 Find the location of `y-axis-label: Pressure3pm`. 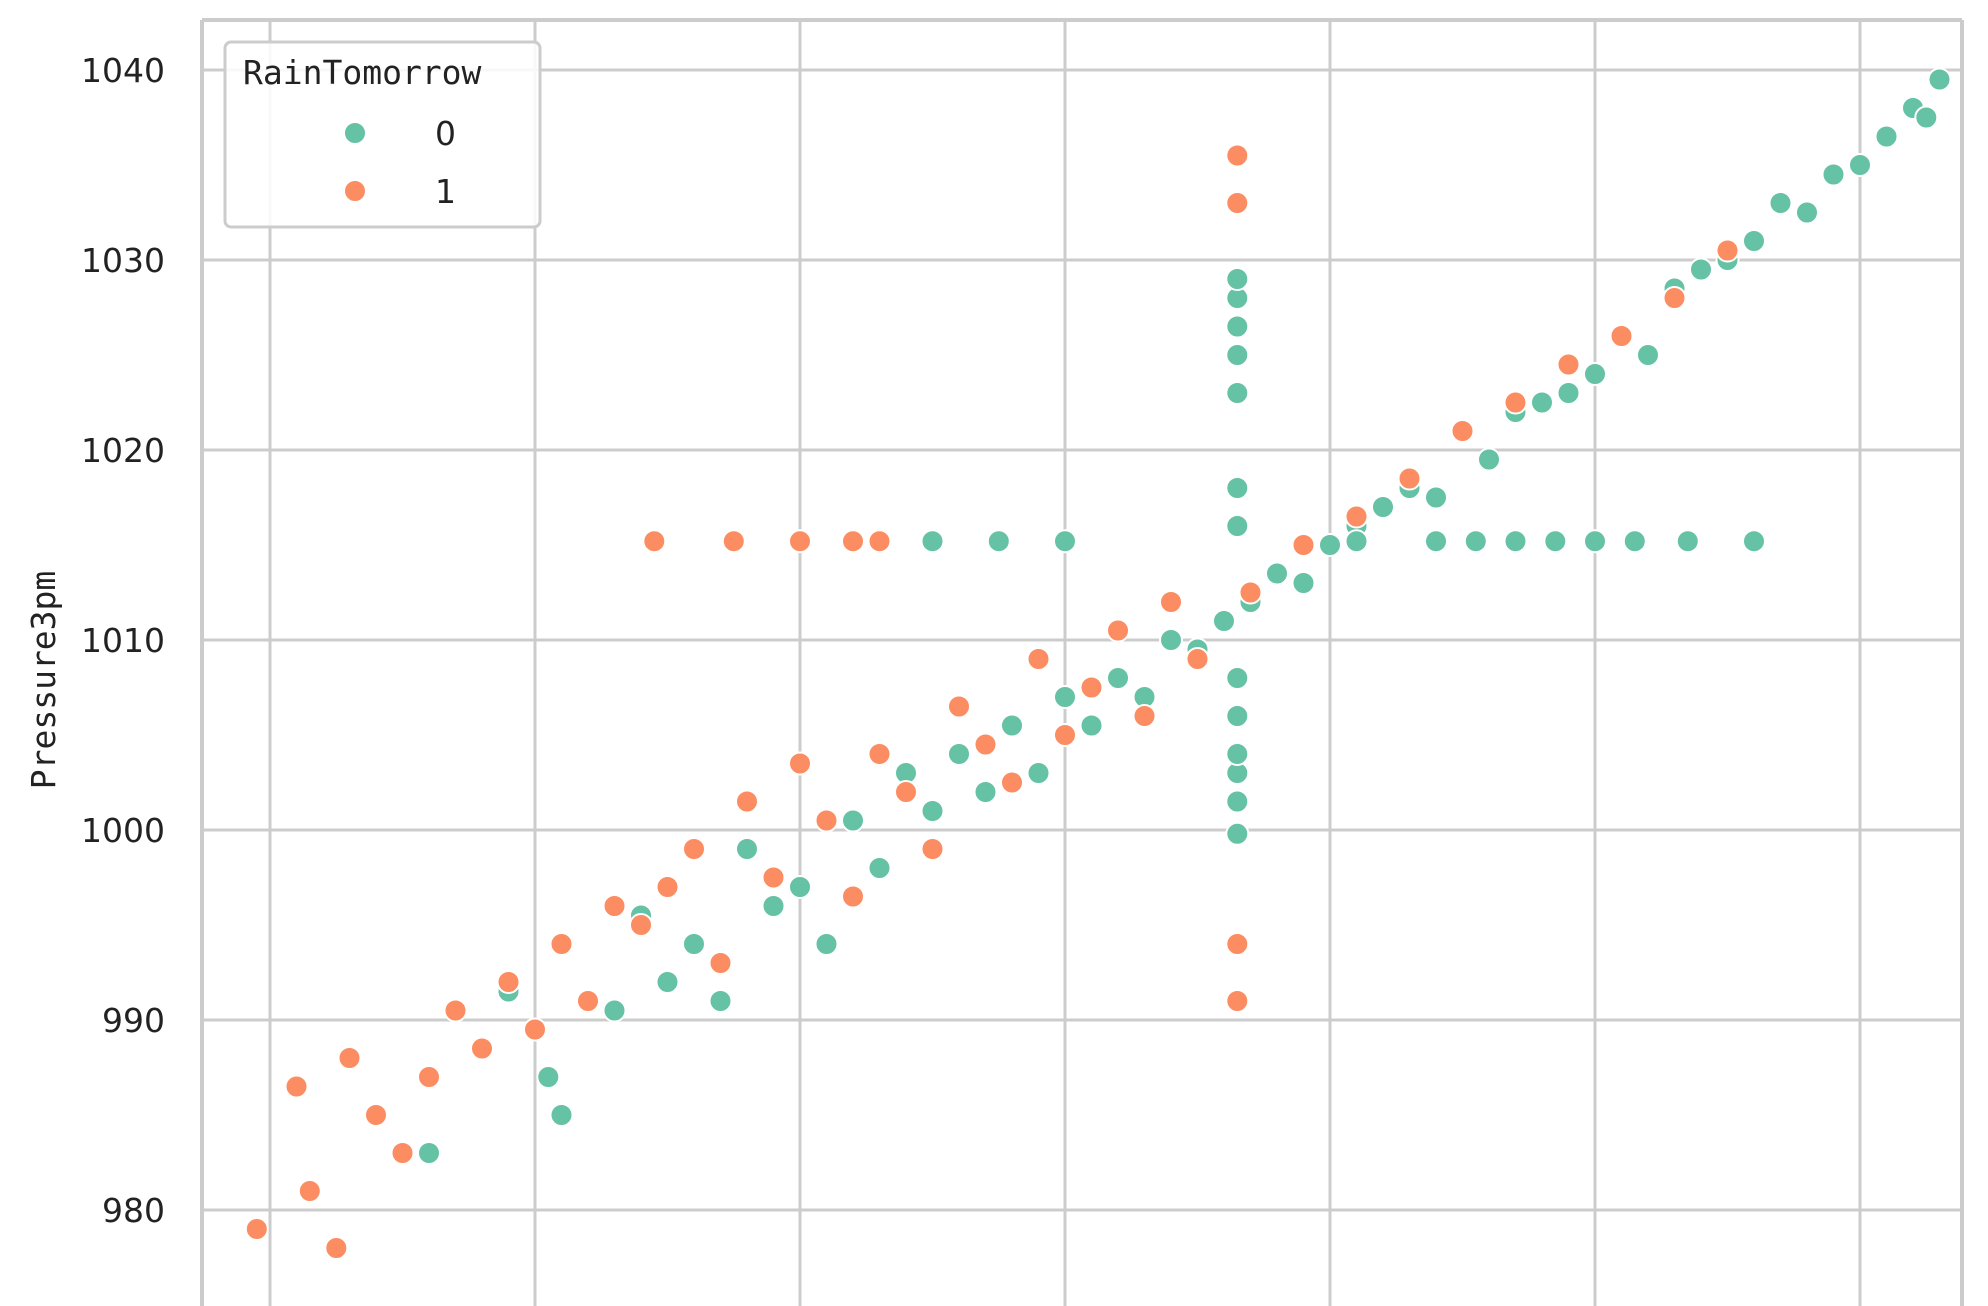

y-axis-label: Pressure3pm is located at coordinates (43, 680).